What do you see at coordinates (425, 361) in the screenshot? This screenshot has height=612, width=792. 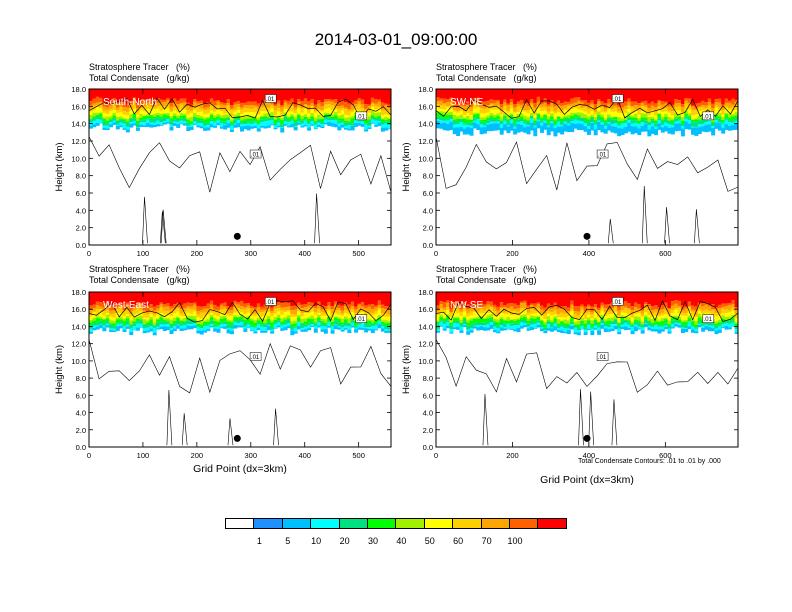 I see `y-tick-label: 10.0` at bounding box center [425, 361].